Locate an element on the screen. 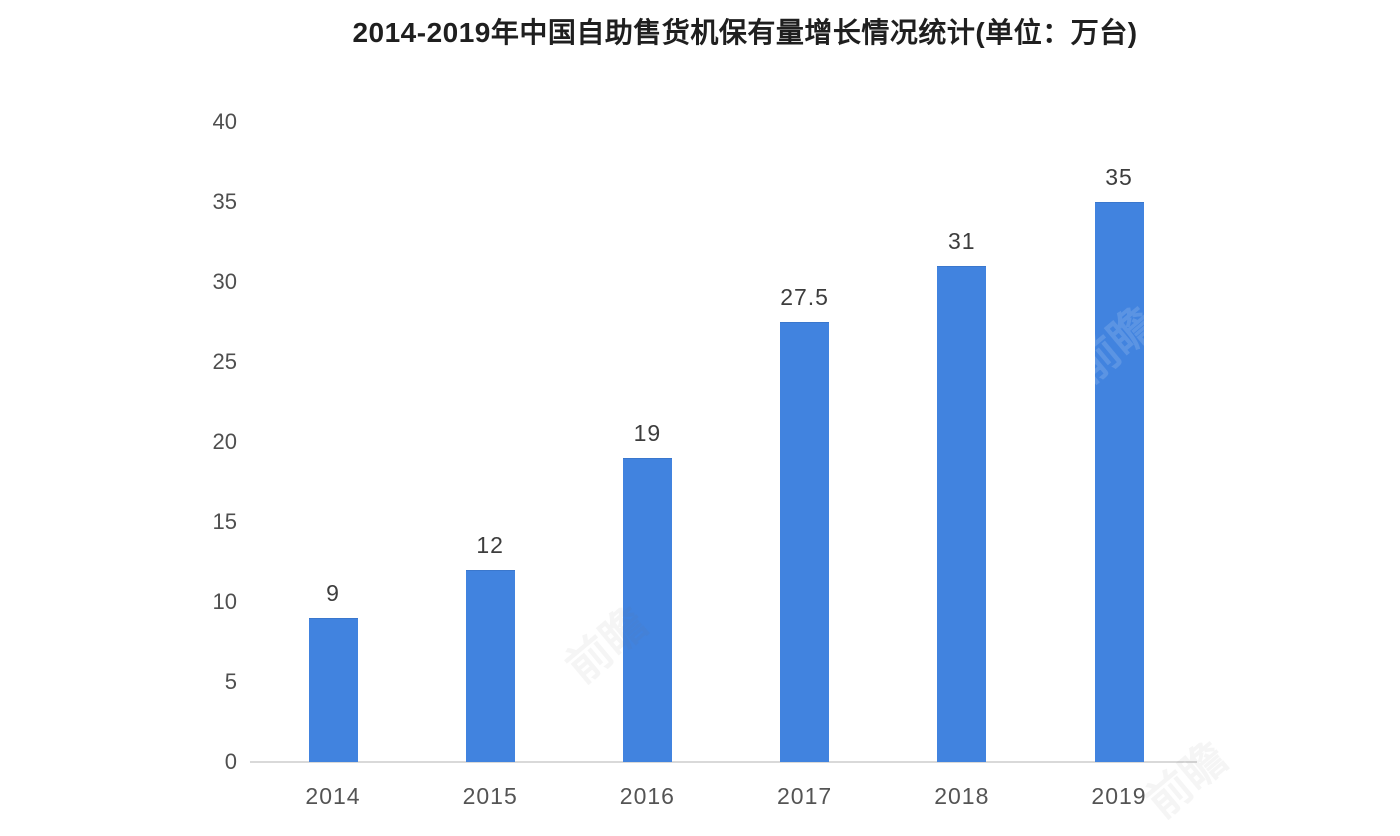 This screenshot has width=1400, height=836. chart-title: 2014-2019年中国自助售货机保有量增长情况统计(单位：万台) is located at coordinates (745, 32).